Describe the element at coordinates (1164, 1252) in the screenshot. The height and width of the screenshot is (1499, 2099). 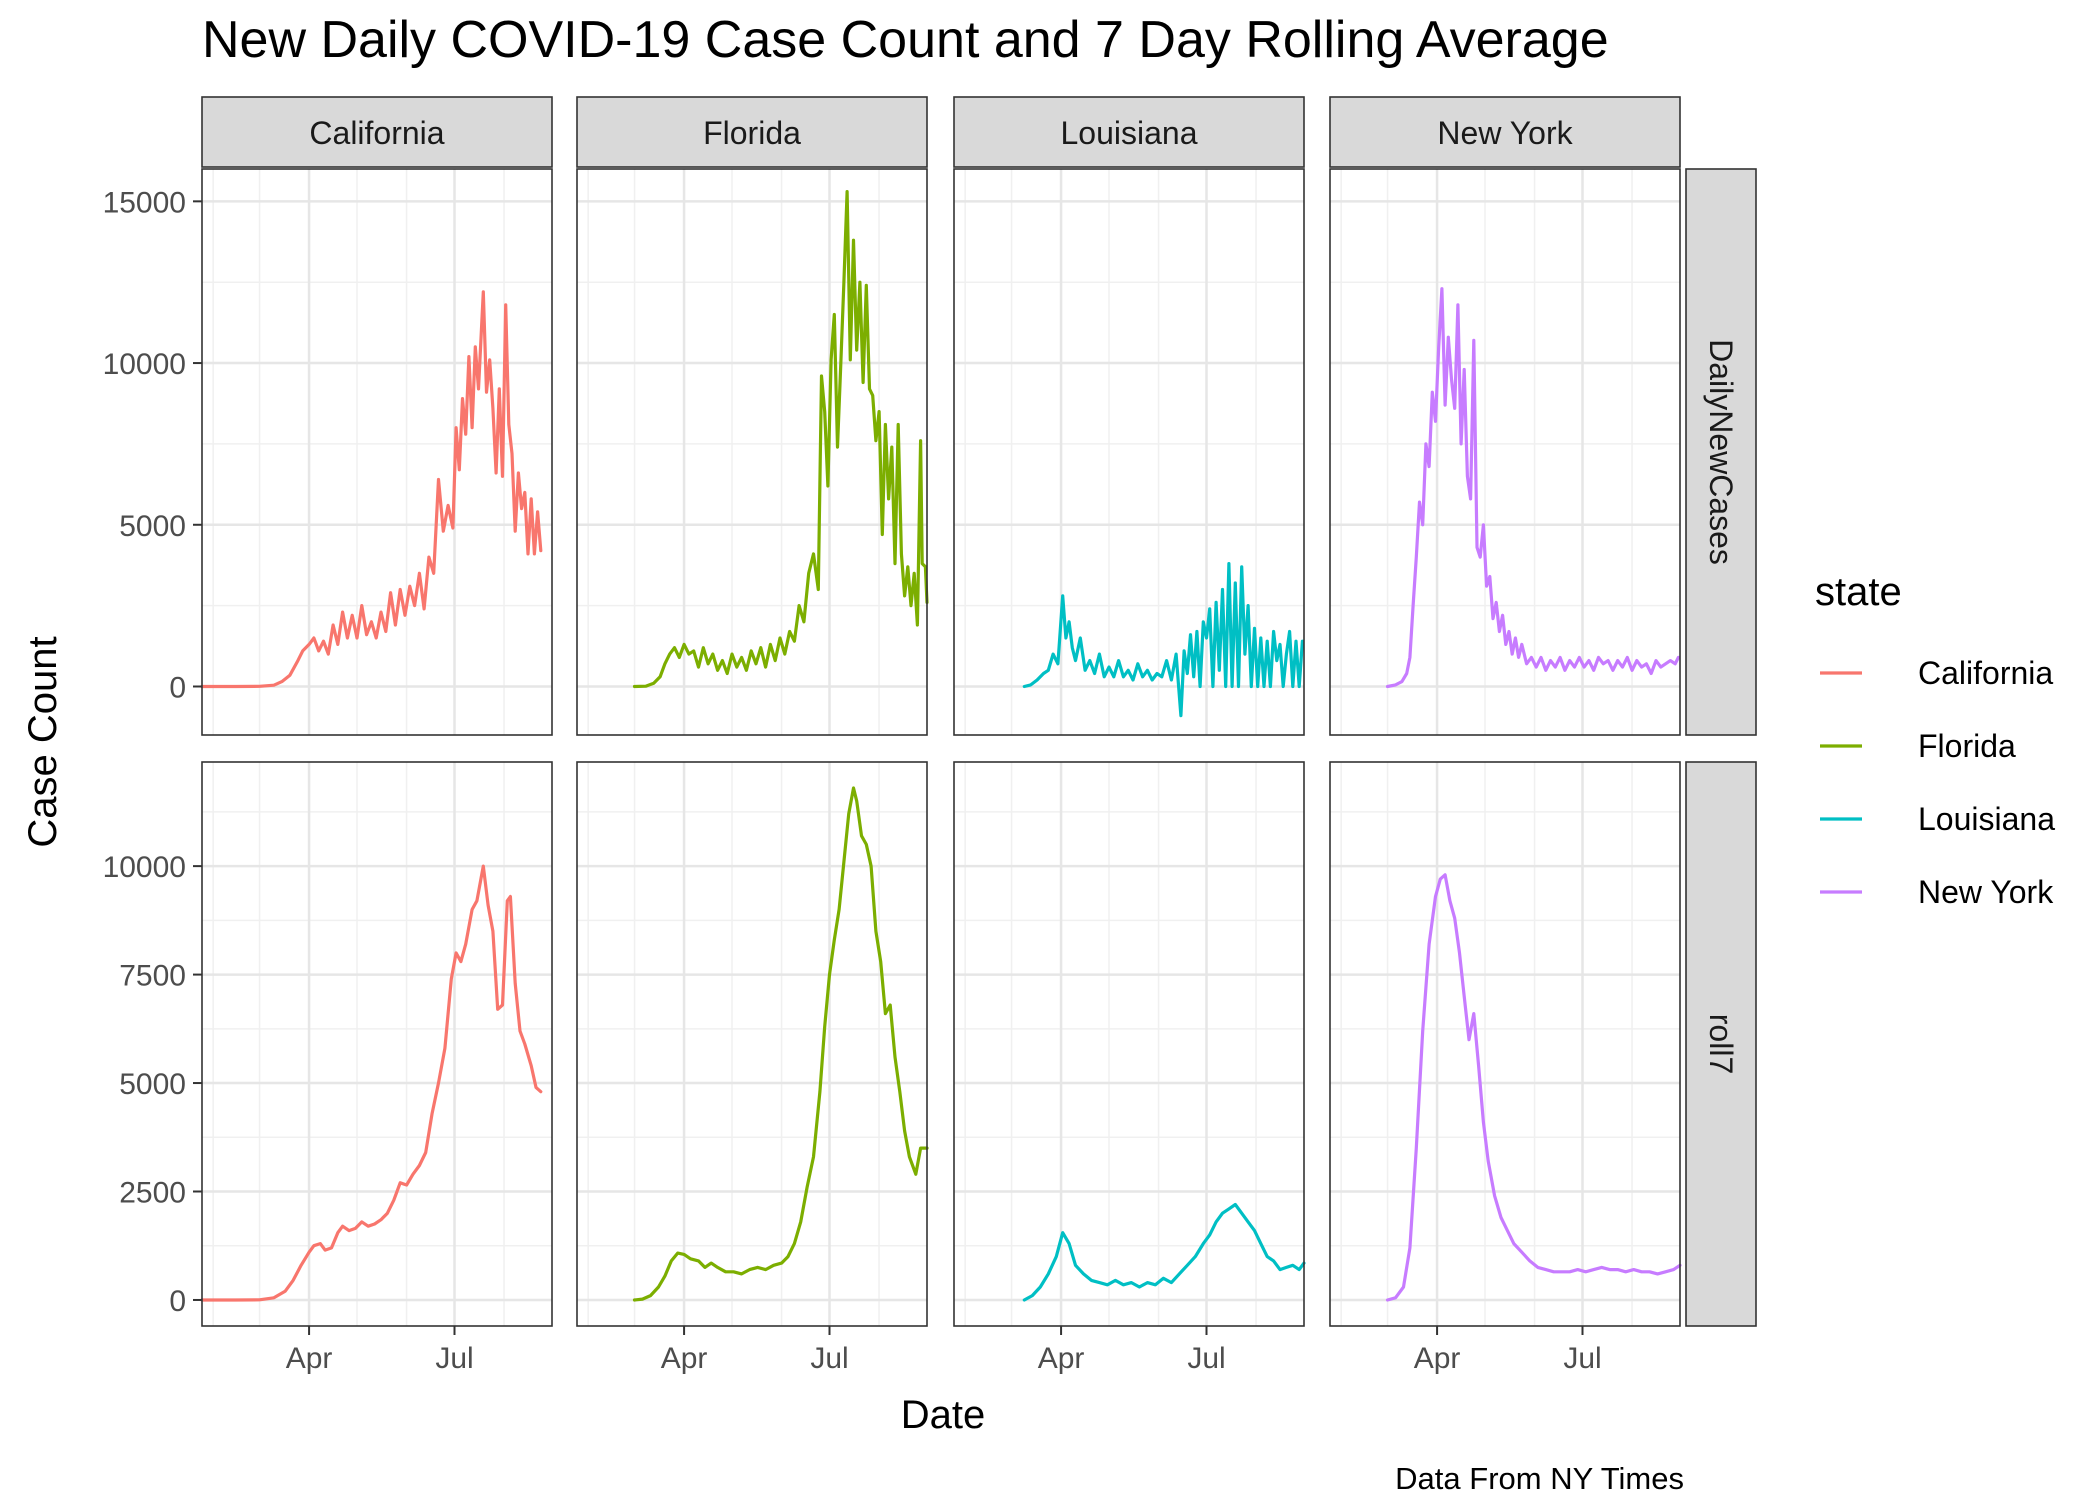
I see `series-line-louisiana-roll7` at that location.